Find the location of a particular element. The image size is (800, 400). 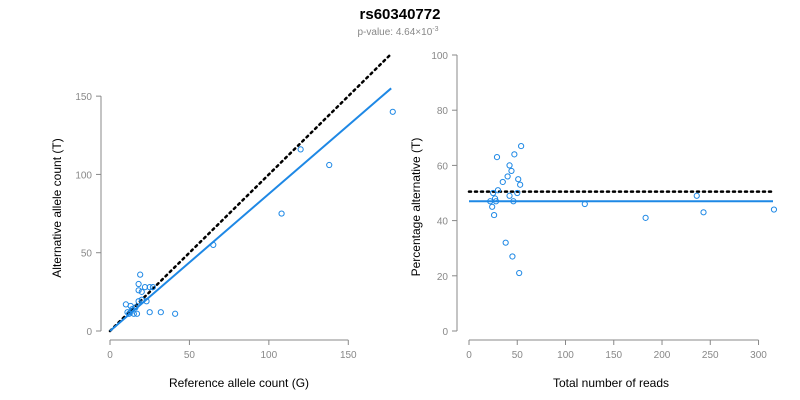

right-x-tick-label: 200 is located at coordinates (662, 355).